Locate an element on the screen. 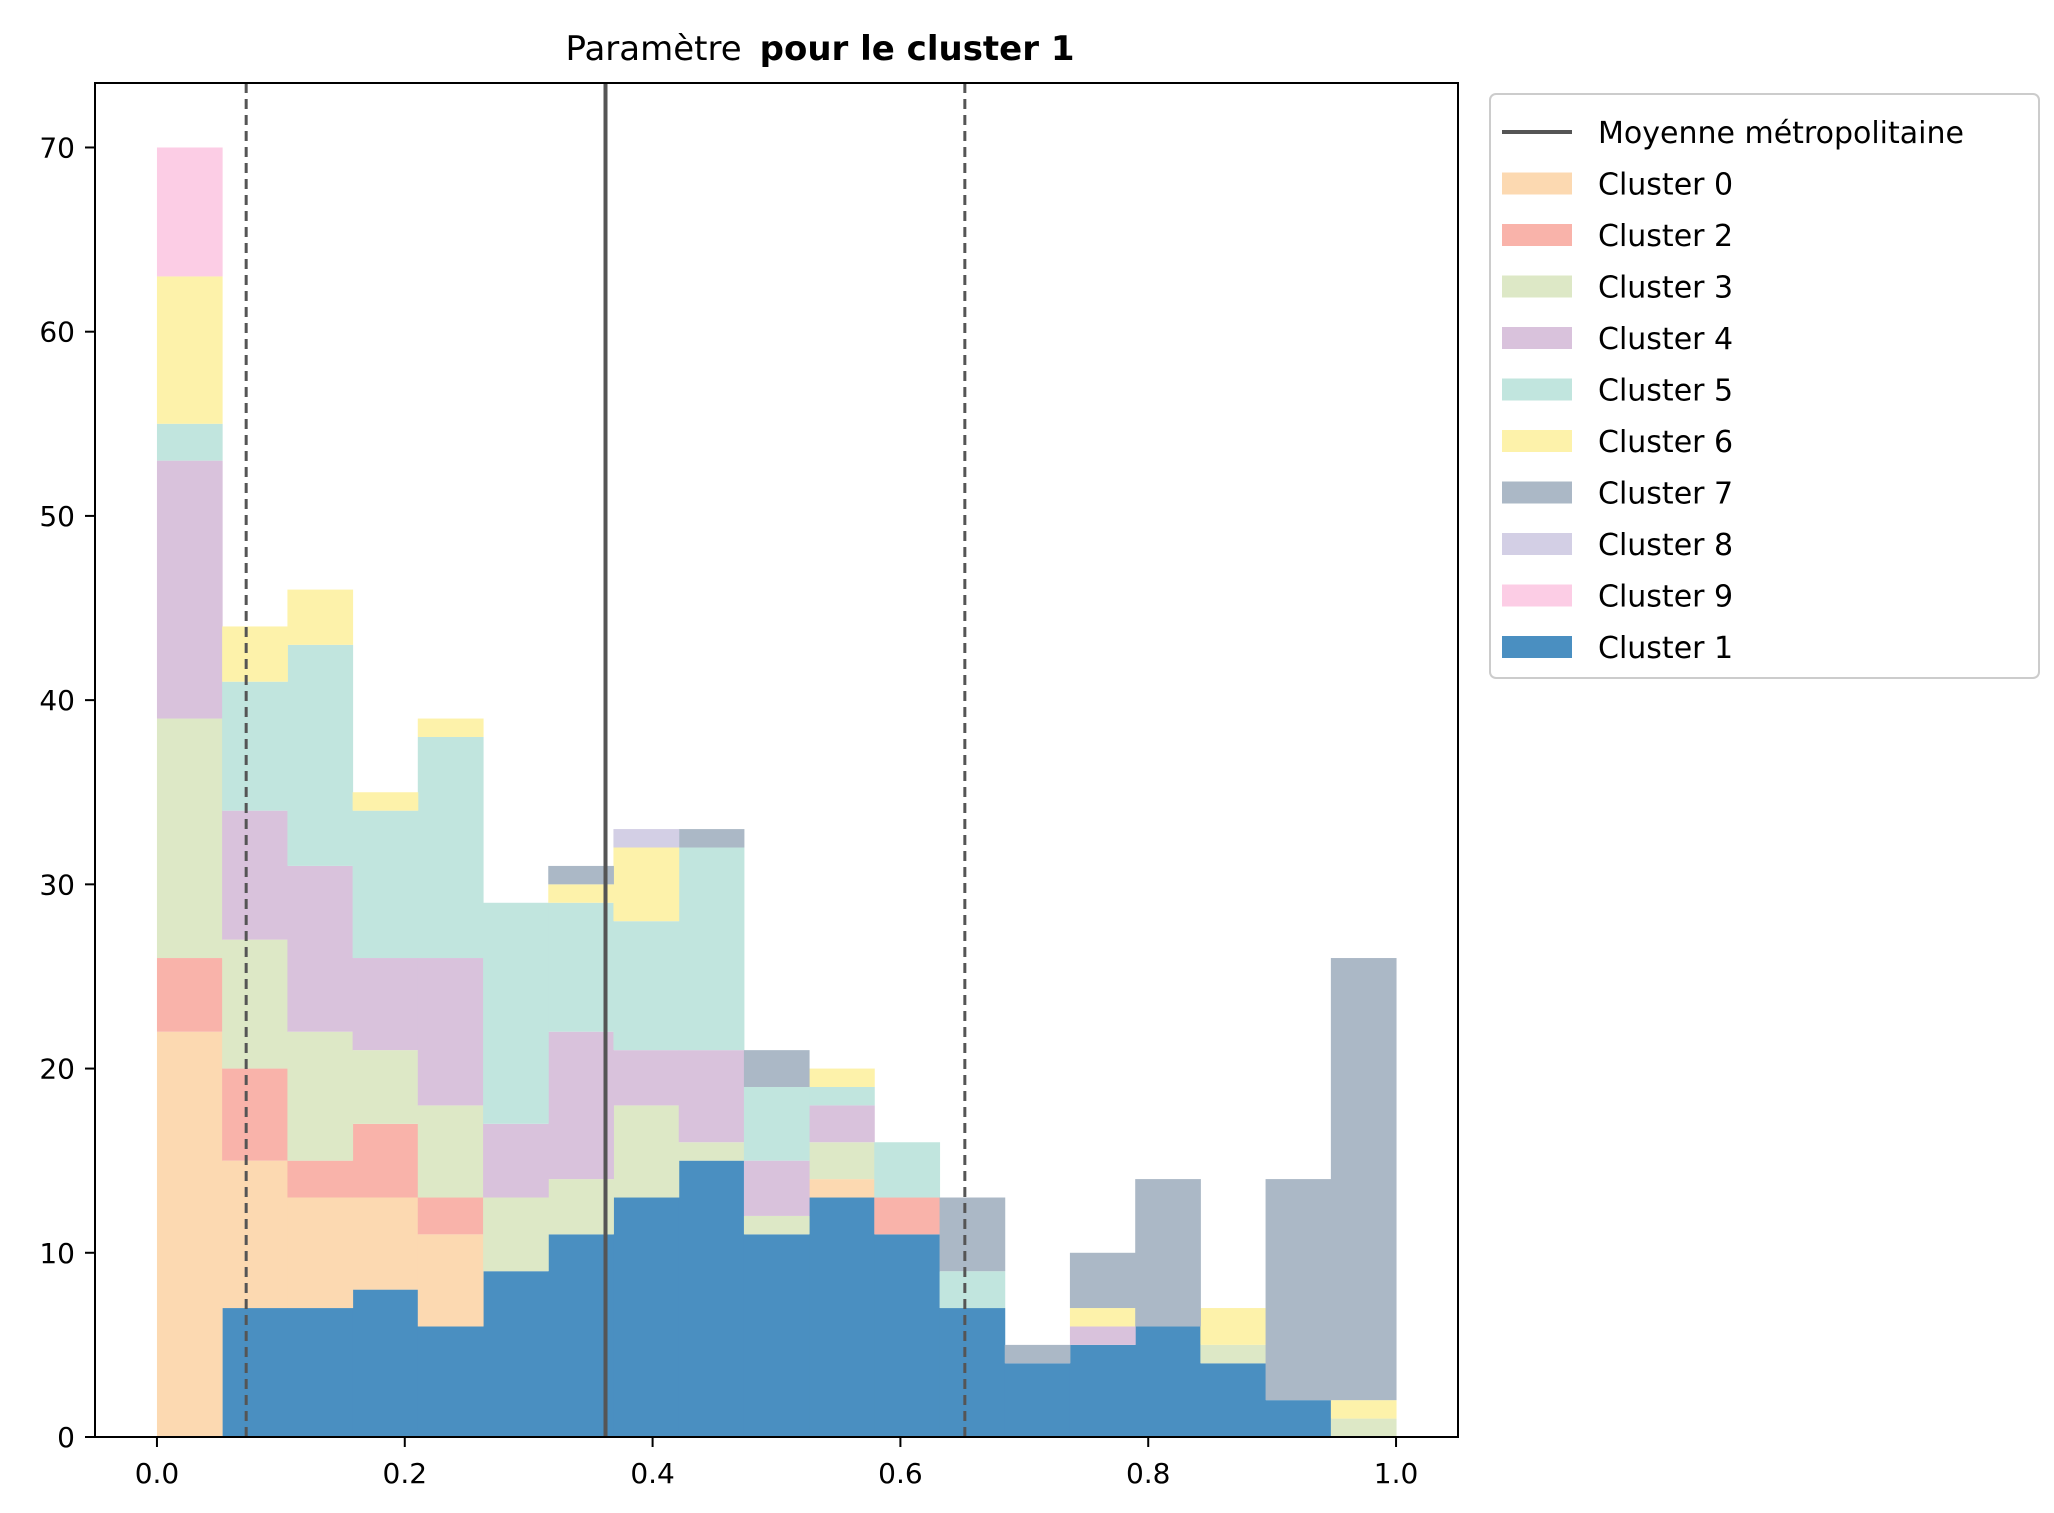  y-tick-label: 50 is located at coordinates (57, 516).